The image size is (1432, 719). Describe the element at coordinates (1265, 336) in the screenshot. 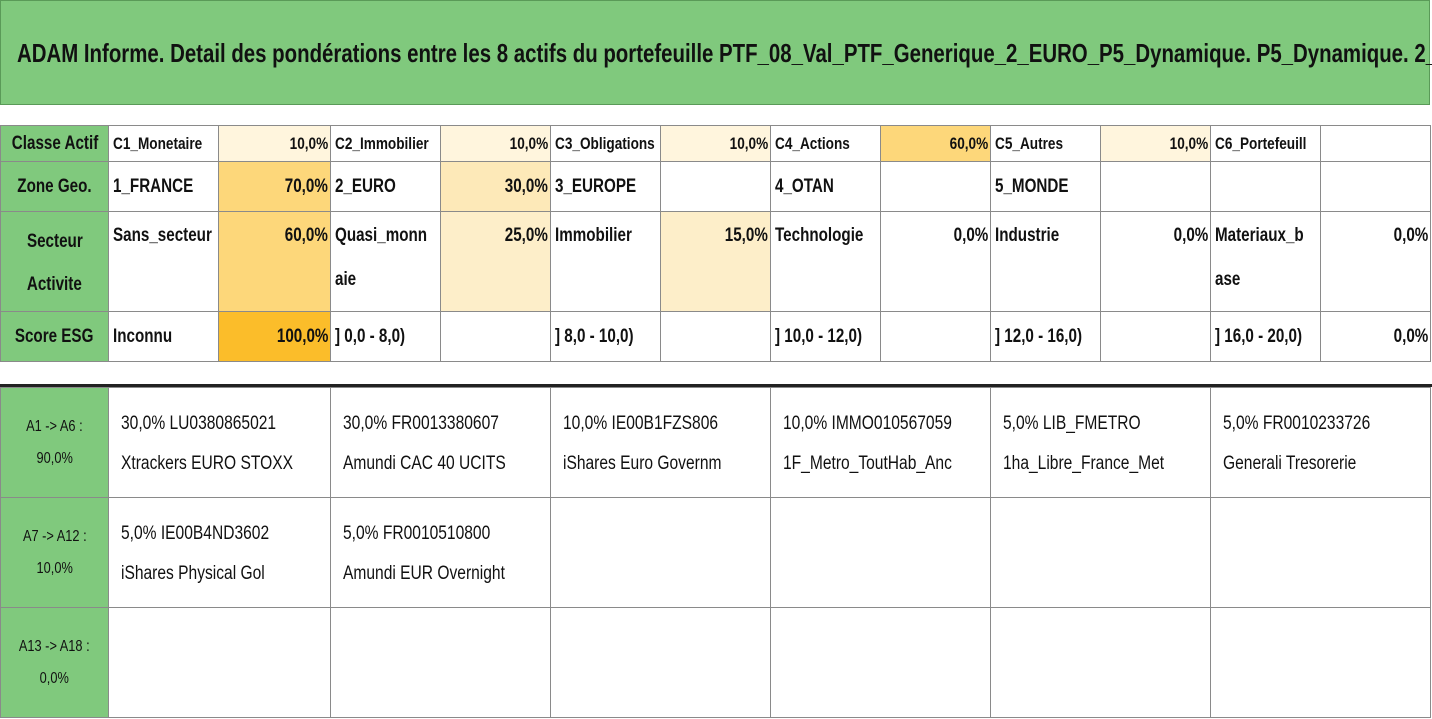

I see `cell-label: ] 16,0 - 20,0)` at that location.